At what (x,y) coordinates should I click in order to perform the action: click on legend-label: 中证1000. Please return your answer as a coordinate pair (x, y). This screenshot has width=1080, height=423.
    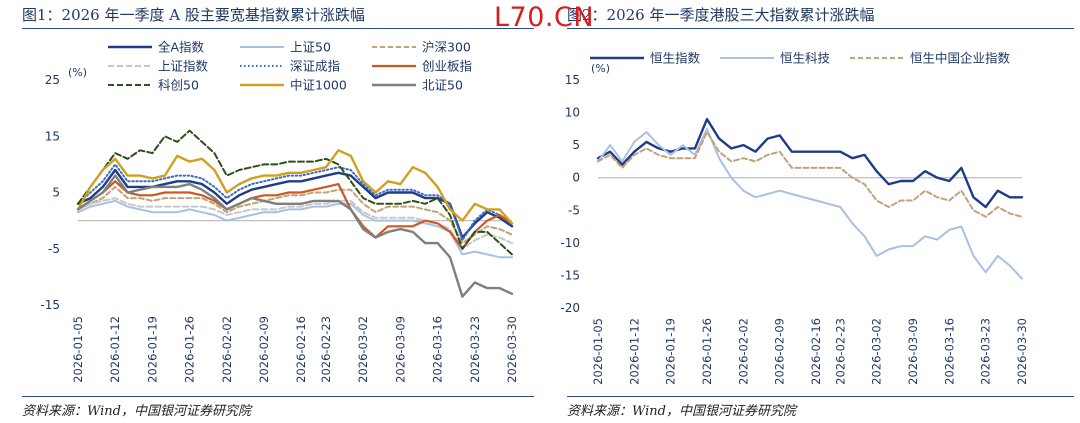
    Looking at the image, I should click on (318, 85).